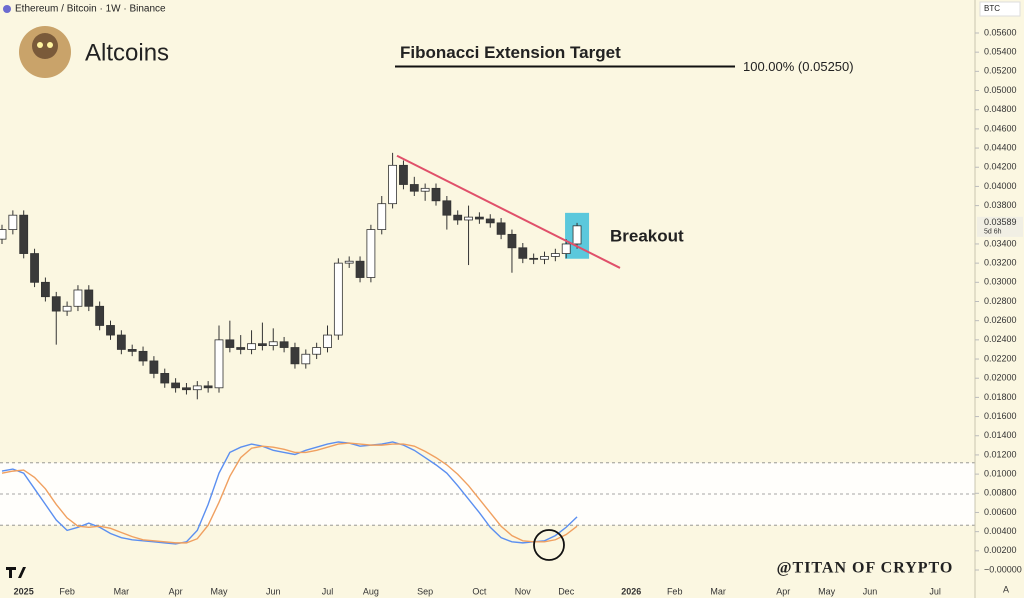  What do you see at coordinates (993, 232) in the screenshot?
I see `countdown: 5d 6h` at bounding box center [993, 232].